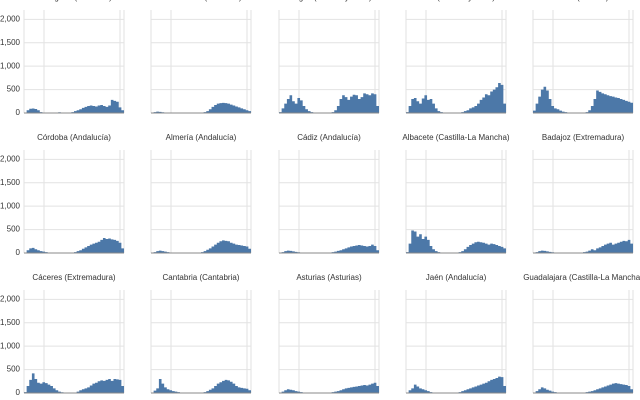 The height and width of the screenshot is (400, 640). Describe the element at coordinates (201, 277) in the screenshot. I see `panel-title: Cantabria (Cantabria)` at that location.